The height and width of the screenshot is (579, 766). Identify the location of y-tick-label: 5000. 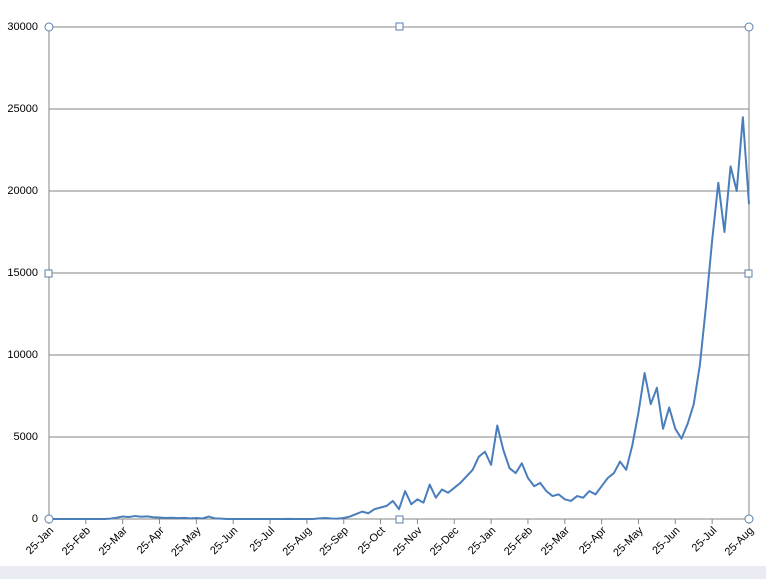
(26, 437).